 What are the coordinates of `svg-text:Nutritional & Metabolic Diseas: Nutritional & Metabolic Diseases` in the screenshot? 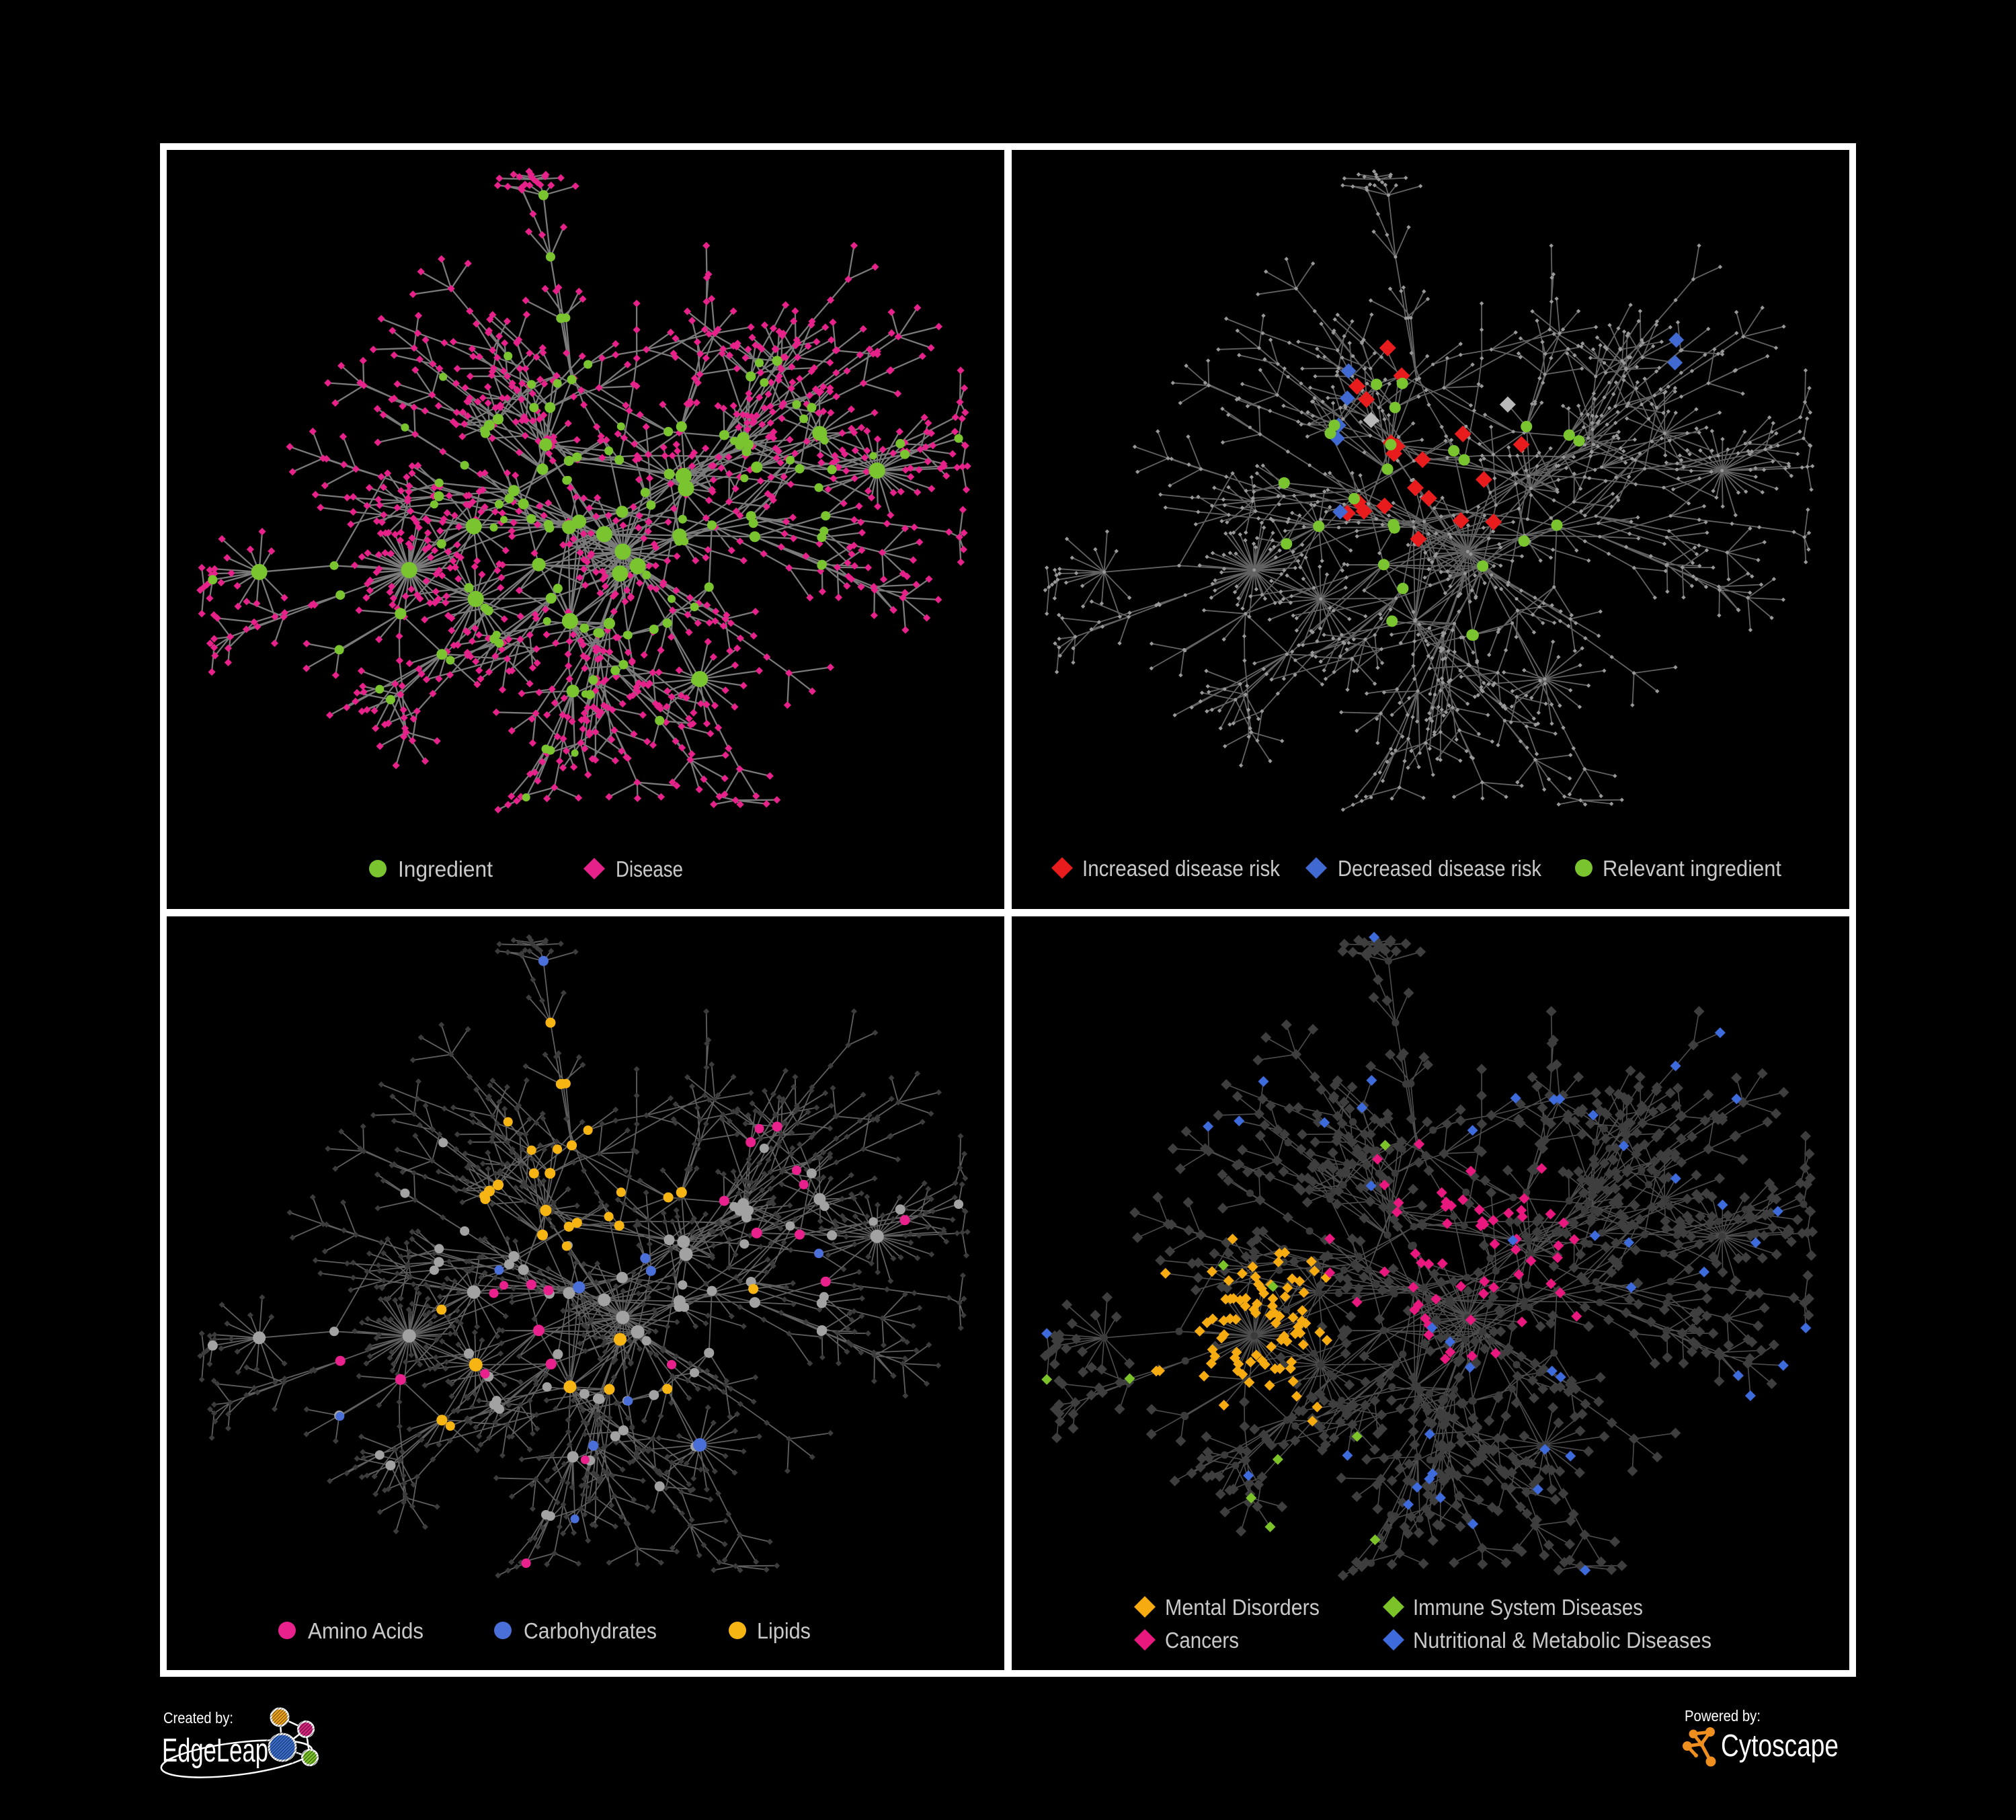 It's located at (1562, 1640).